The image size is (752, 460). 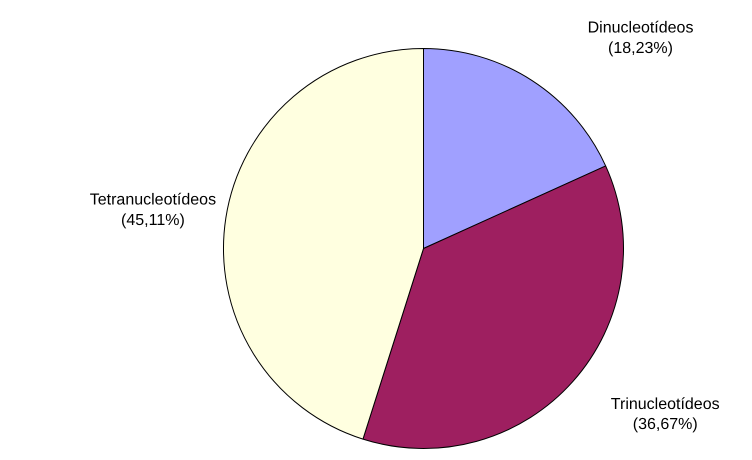 I want to click on data-label: (45,11%), so click(x=153, y=220).